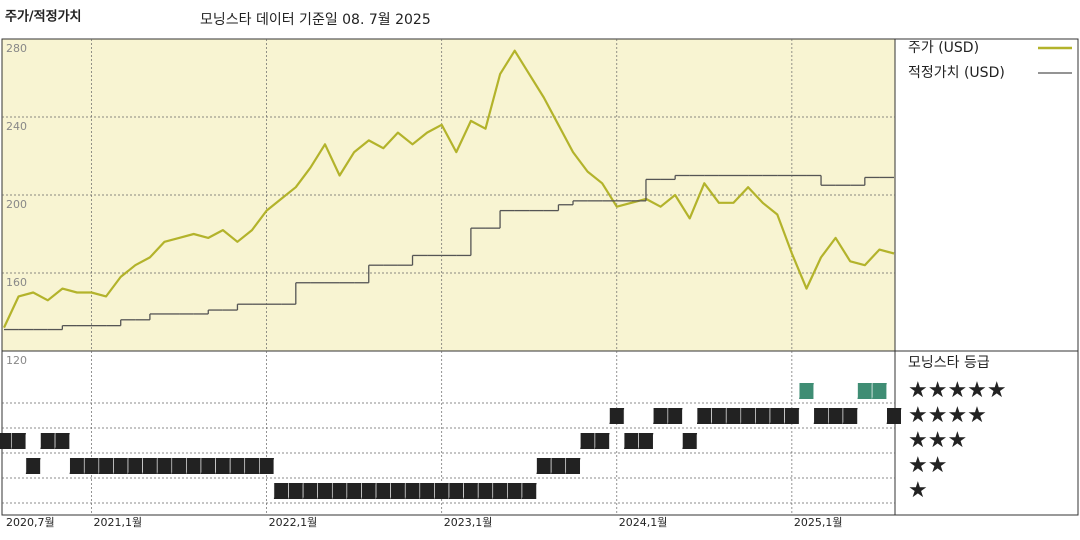 The width and height of the screenshot is (1080, 540). Describe the element at coordinates (937, 440) in the screenshot. I see `rating-label: ★★★` at that location.